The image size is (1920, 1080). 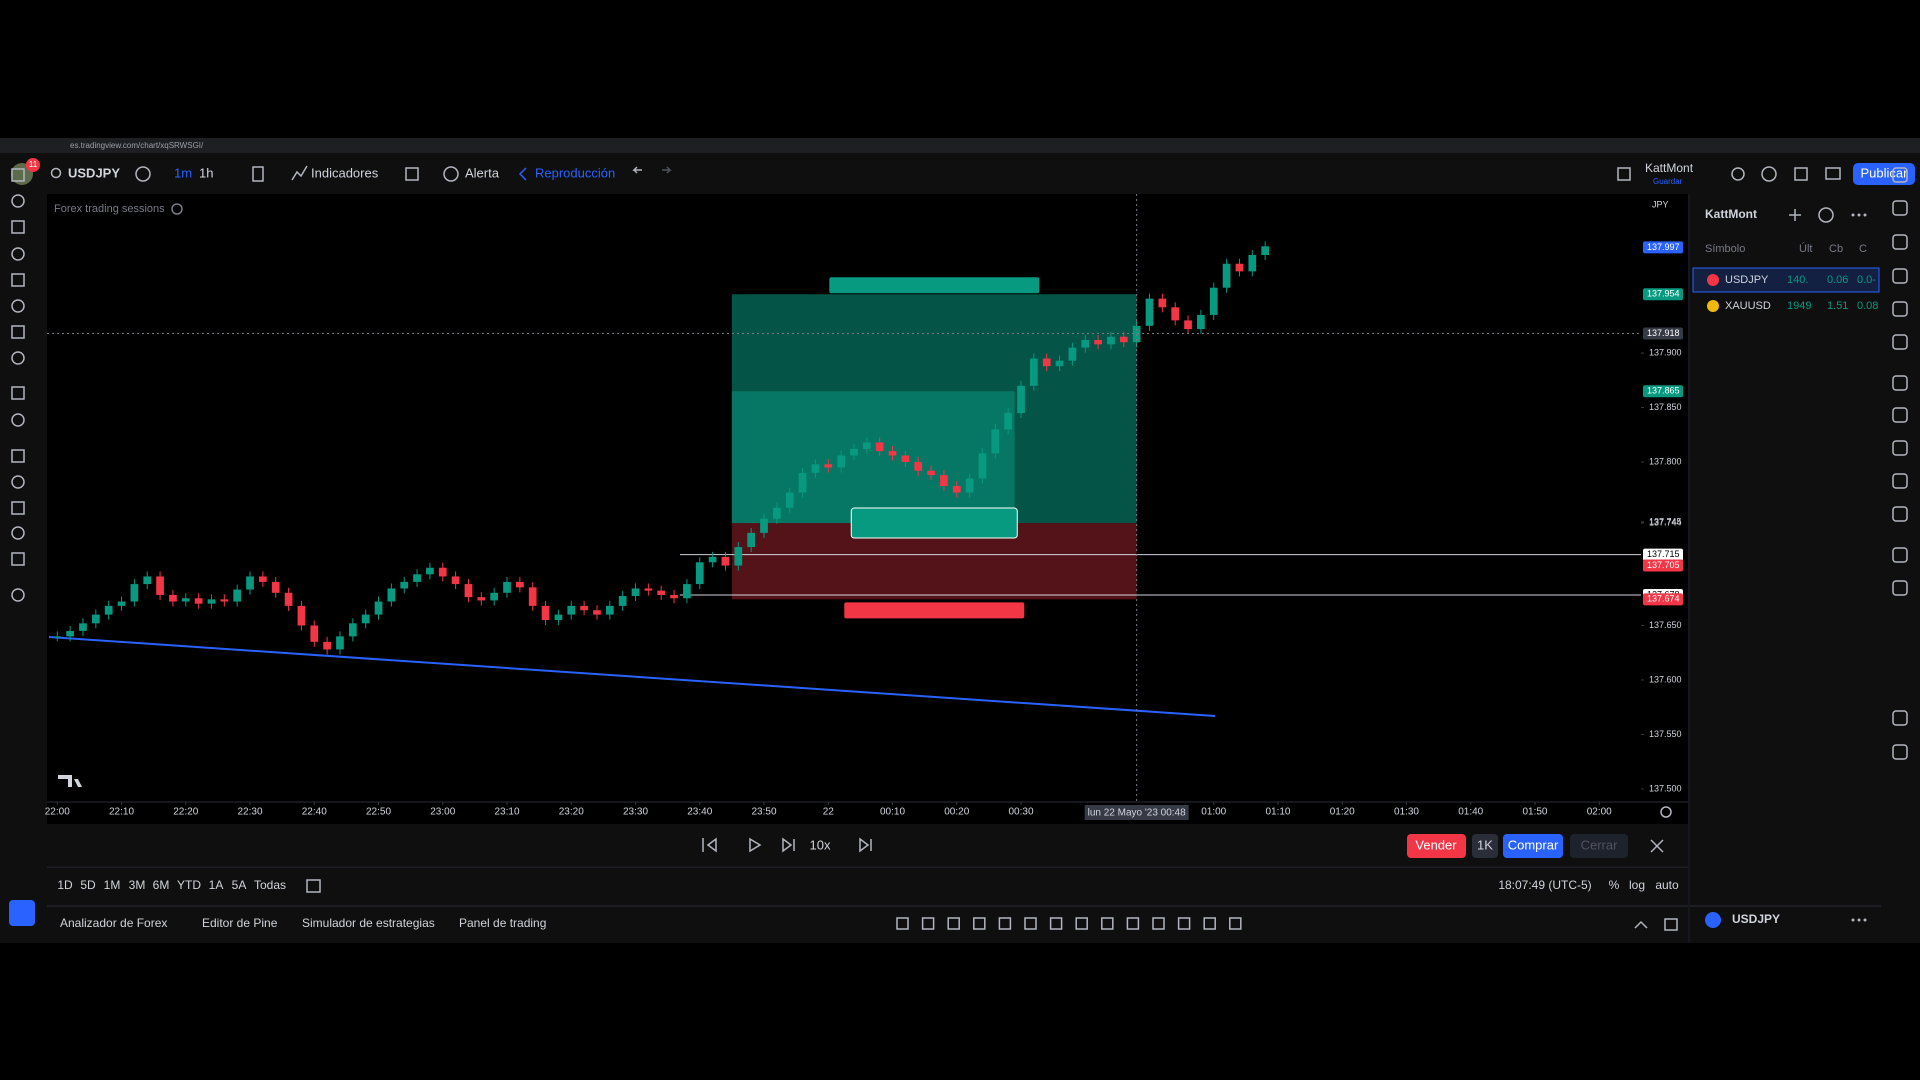 I want to click on fullscreen, so click(x=1801, y=174).